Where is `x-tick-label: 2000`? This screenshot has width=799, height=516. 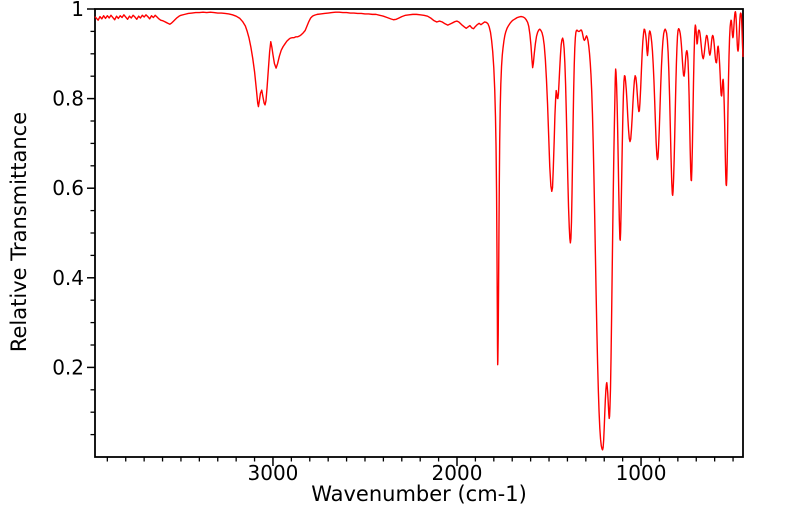
x-tick-label: 2000 is located at coordinates (457, 473).